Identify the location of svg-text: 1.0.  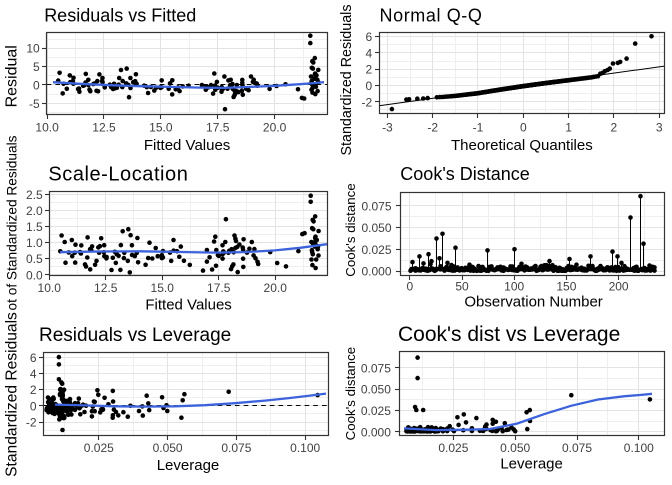
(34, 243).